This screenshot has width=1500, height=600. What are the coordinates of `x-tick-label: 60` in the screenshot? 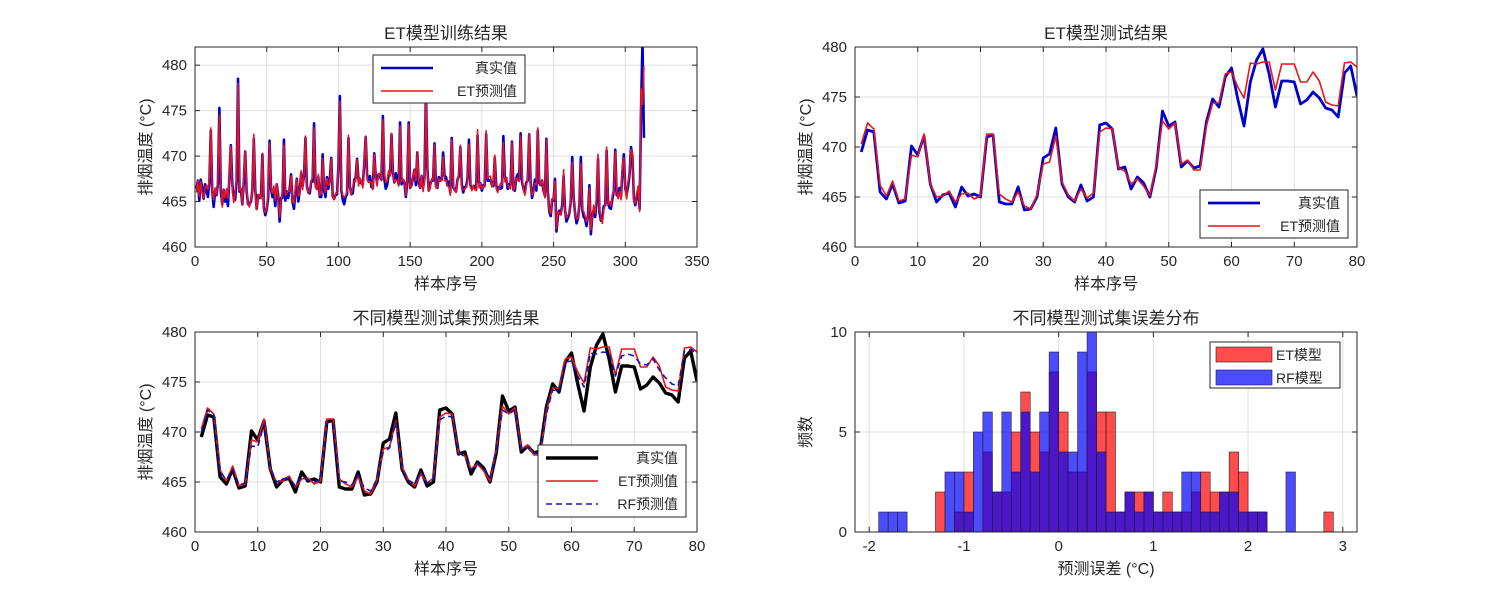 It's located at (1231, 261).